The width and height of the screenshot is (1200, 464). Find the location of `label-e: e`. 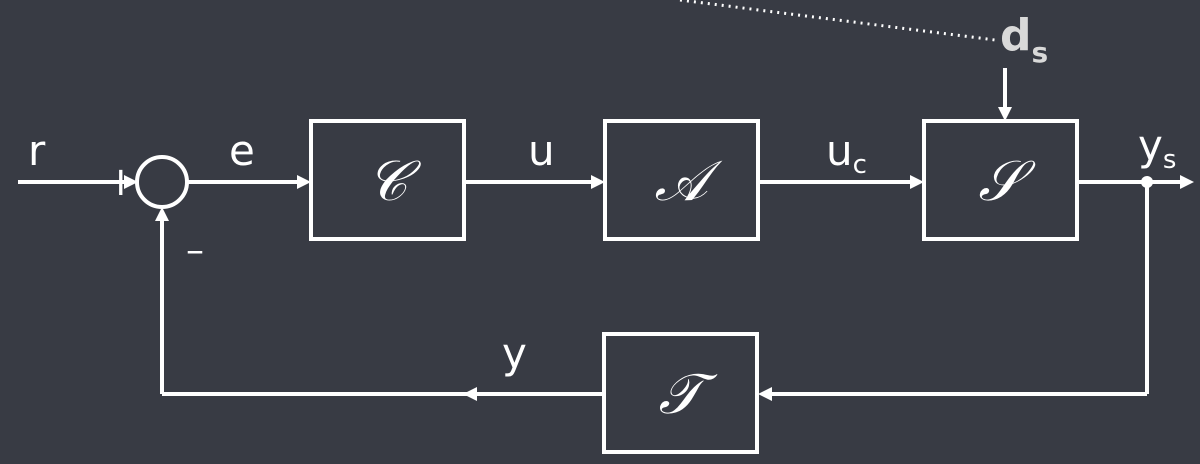

label-e: e is located at coordinates (242, 150).